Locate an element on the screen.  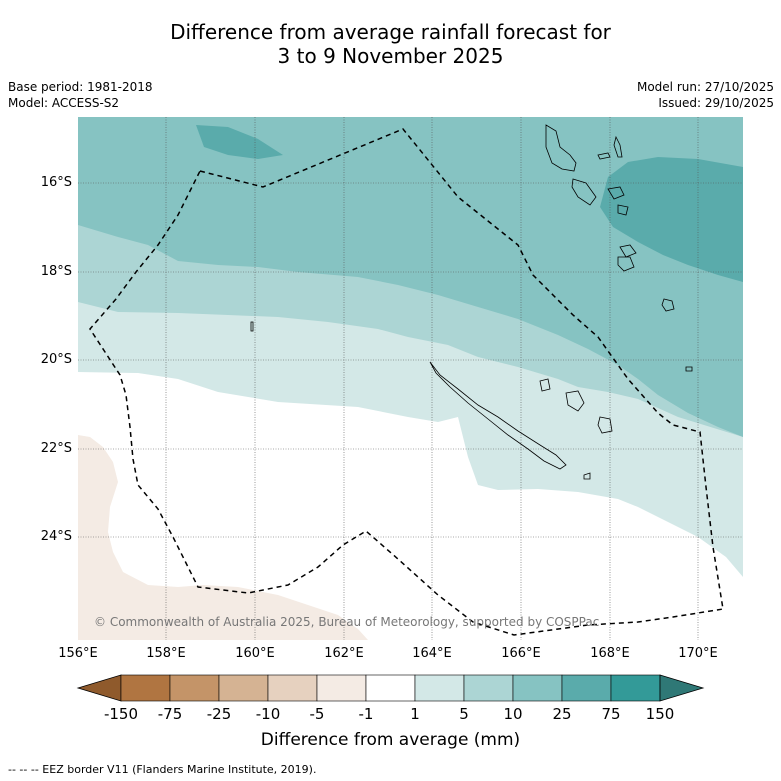
lat-label-20s: 20°S is located at coordinates (56, 359).